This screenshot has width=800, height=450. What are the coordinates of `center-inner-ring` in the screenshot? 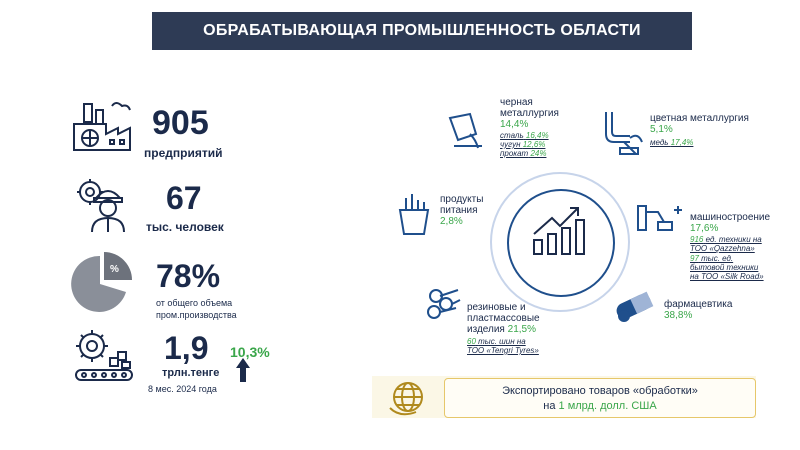 It's located at (561, 243).